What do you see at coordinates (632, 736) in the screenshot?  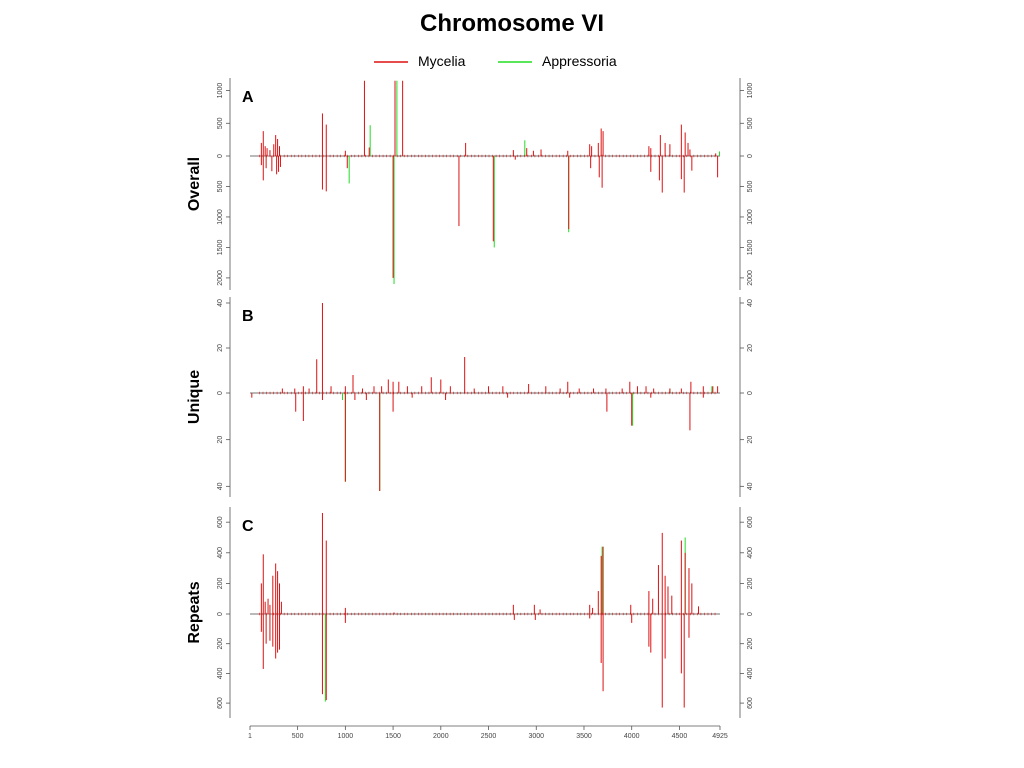 I see `x-tick-label: 4000` at bounding box center [632, 736].